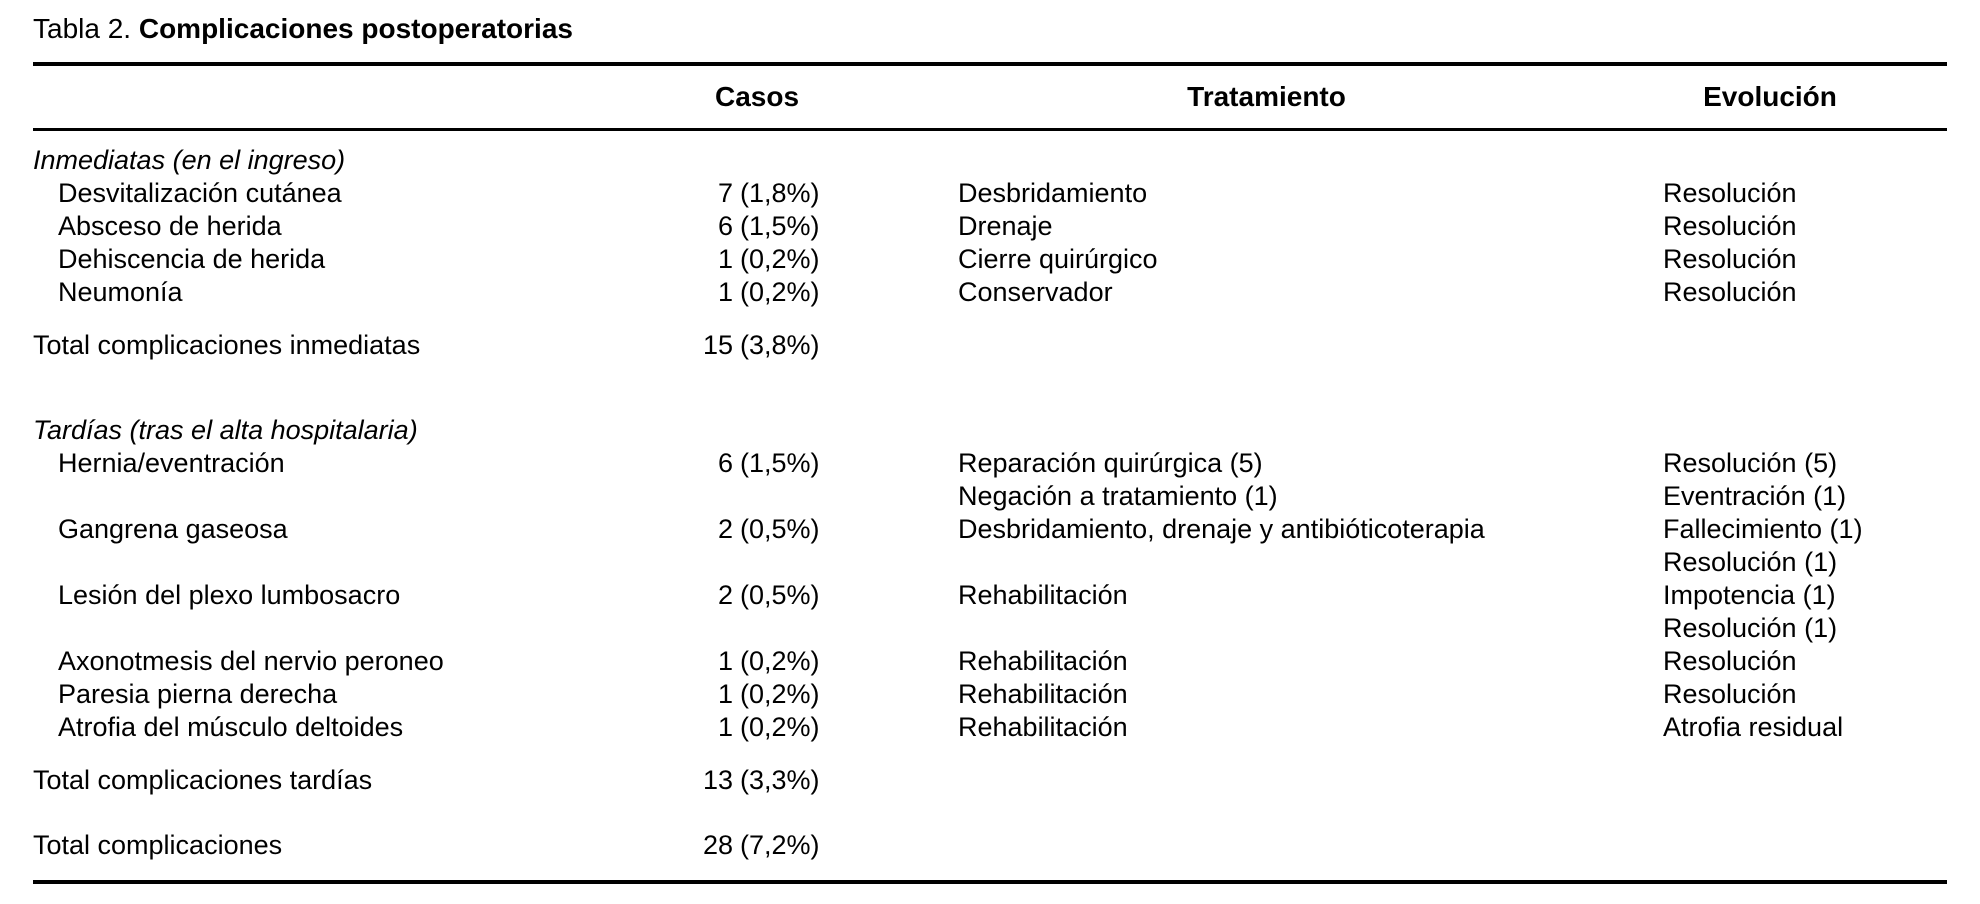 This screenshot has width=1980, height=904. I want to click on complication-label: Dehiscencia de herida, so click(192, 259).